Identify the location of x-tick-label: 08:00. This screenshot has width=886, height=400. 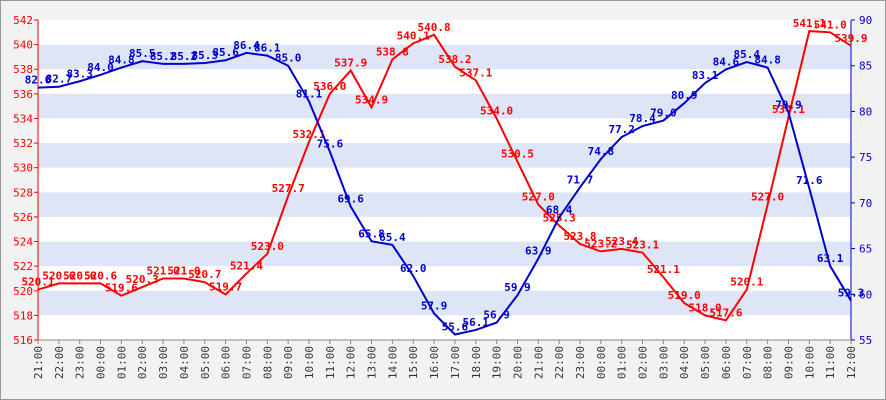
(267, 362).